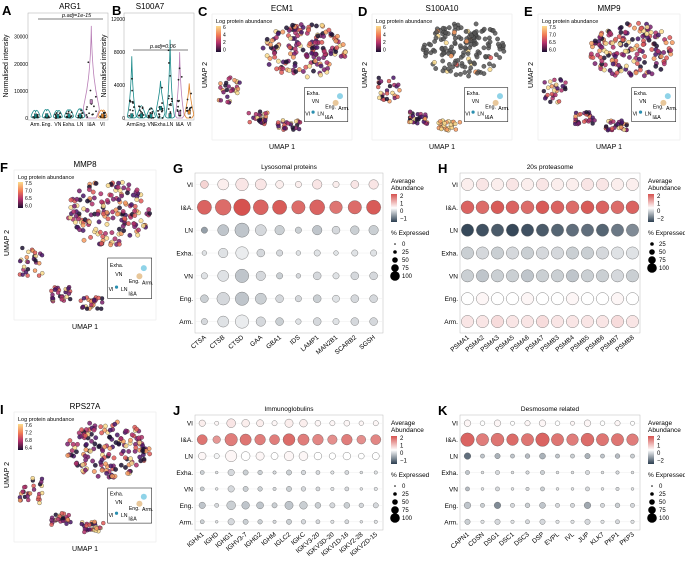 This screenshot has width=685, height=564. What do you see at coordinates (160, 99) in the screenshot?
I see `violin-exha` at bounding box center [160, 99].